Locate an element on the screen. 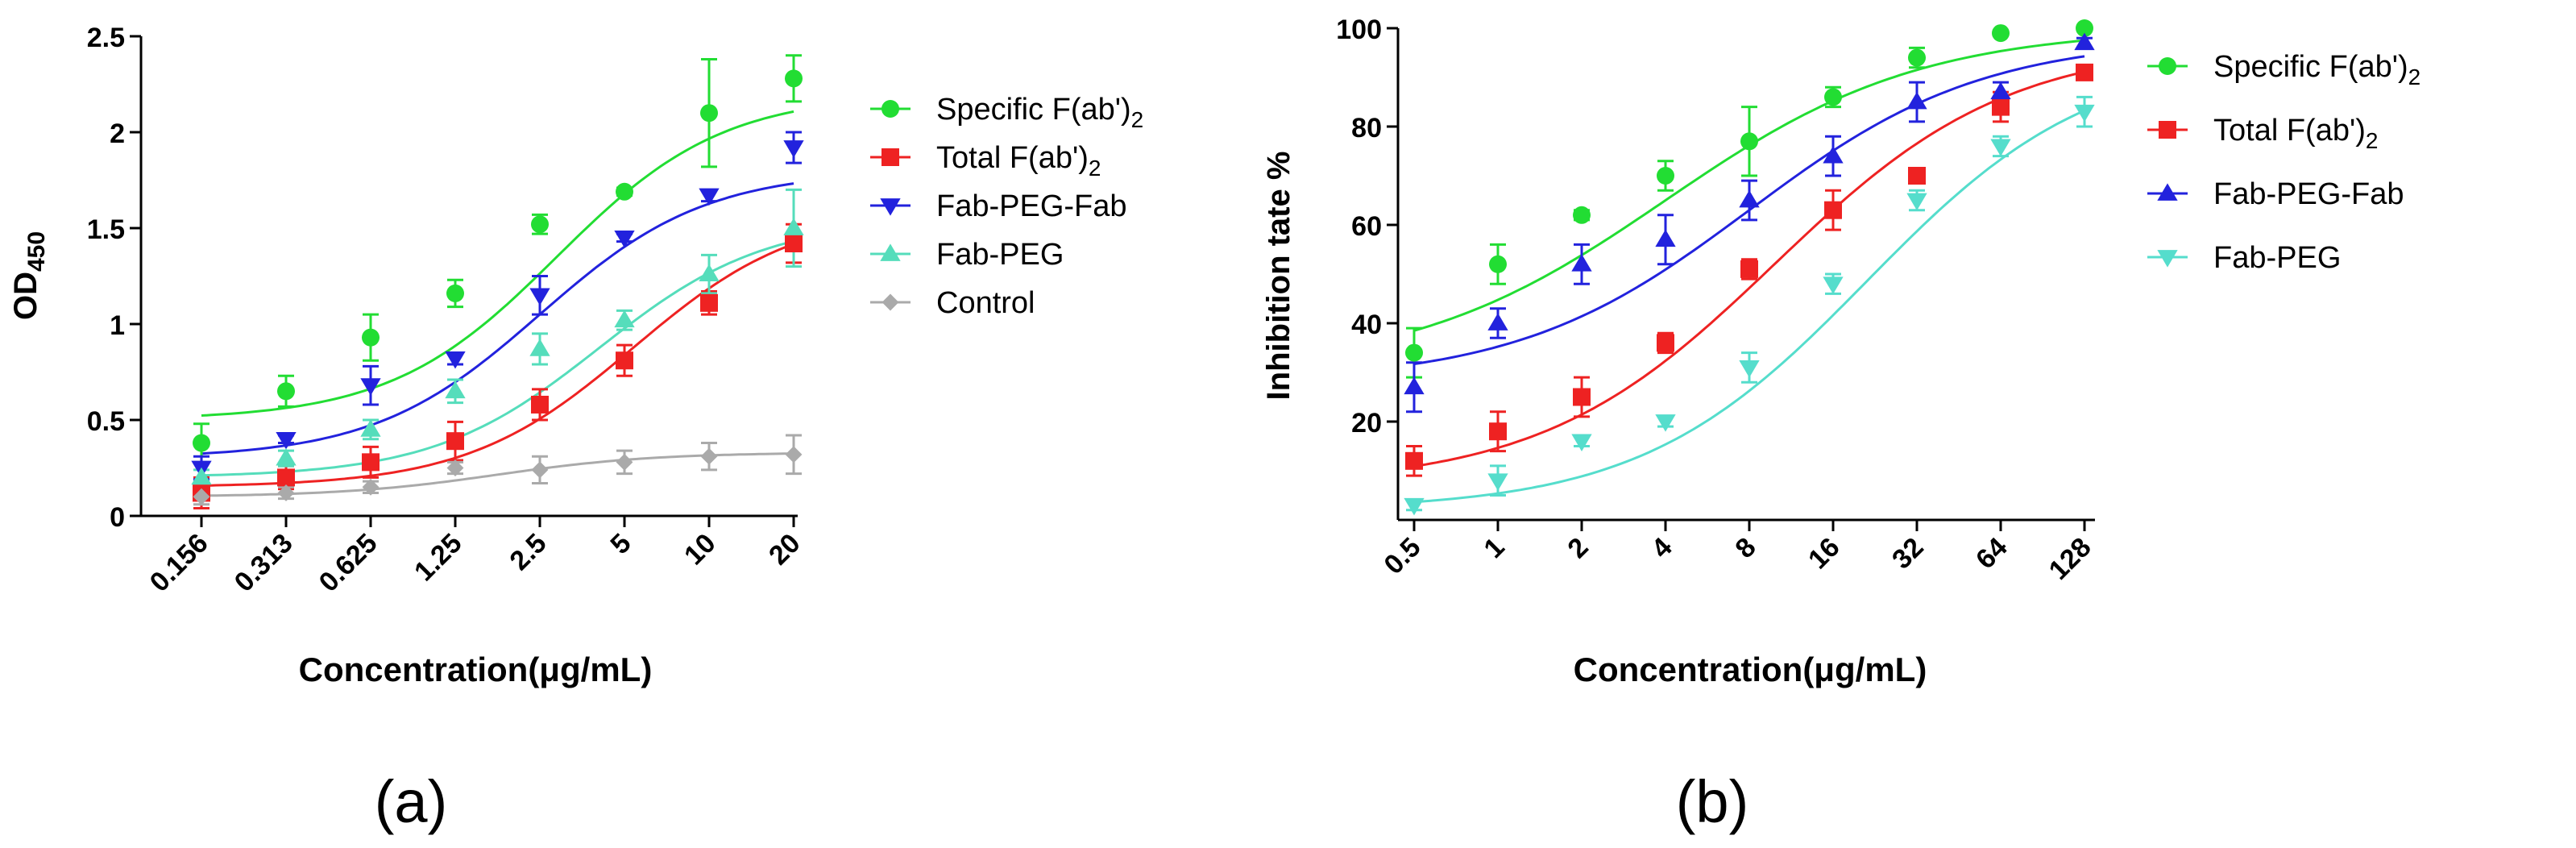  chart-b-legend-sub-specific-f-ab: 2 is located at coordinates (2414, 76).